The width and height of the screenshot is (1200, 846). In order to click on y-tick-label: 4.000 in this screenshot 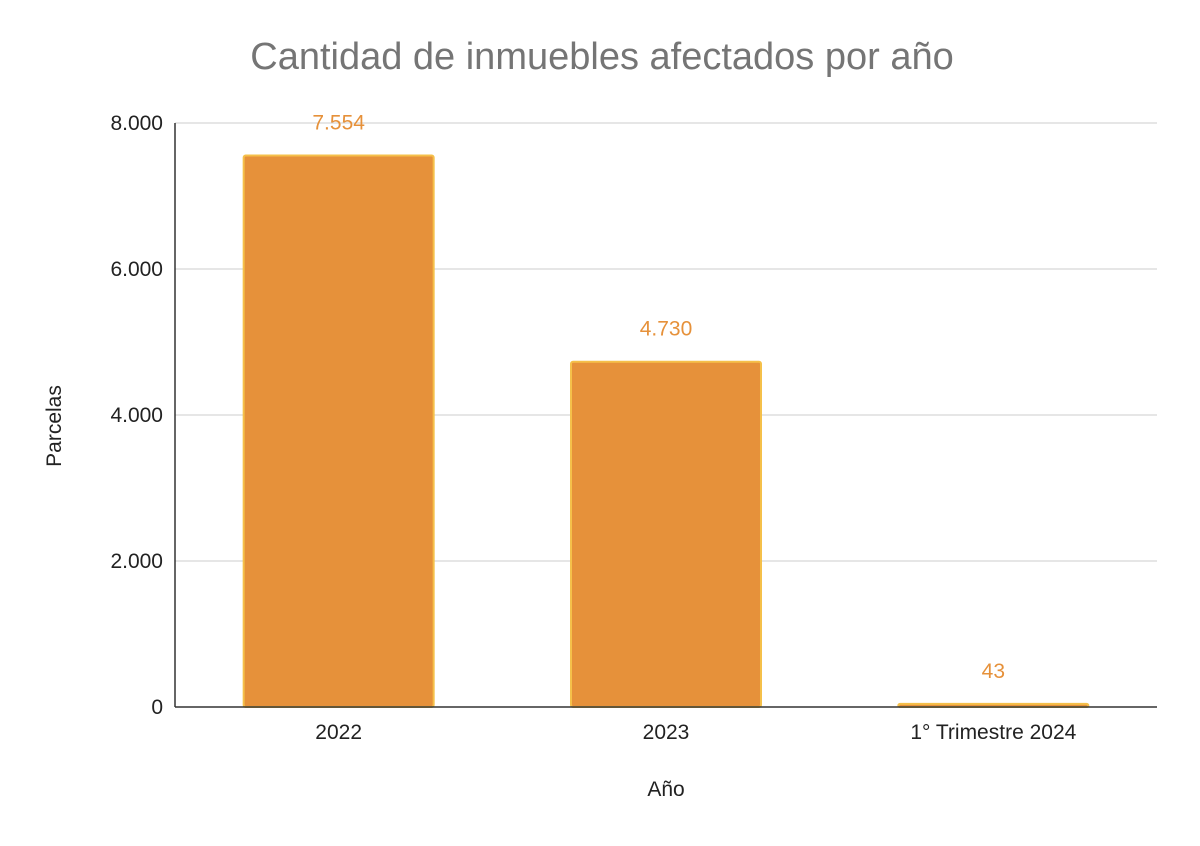, I will do `click(136, 415)`.